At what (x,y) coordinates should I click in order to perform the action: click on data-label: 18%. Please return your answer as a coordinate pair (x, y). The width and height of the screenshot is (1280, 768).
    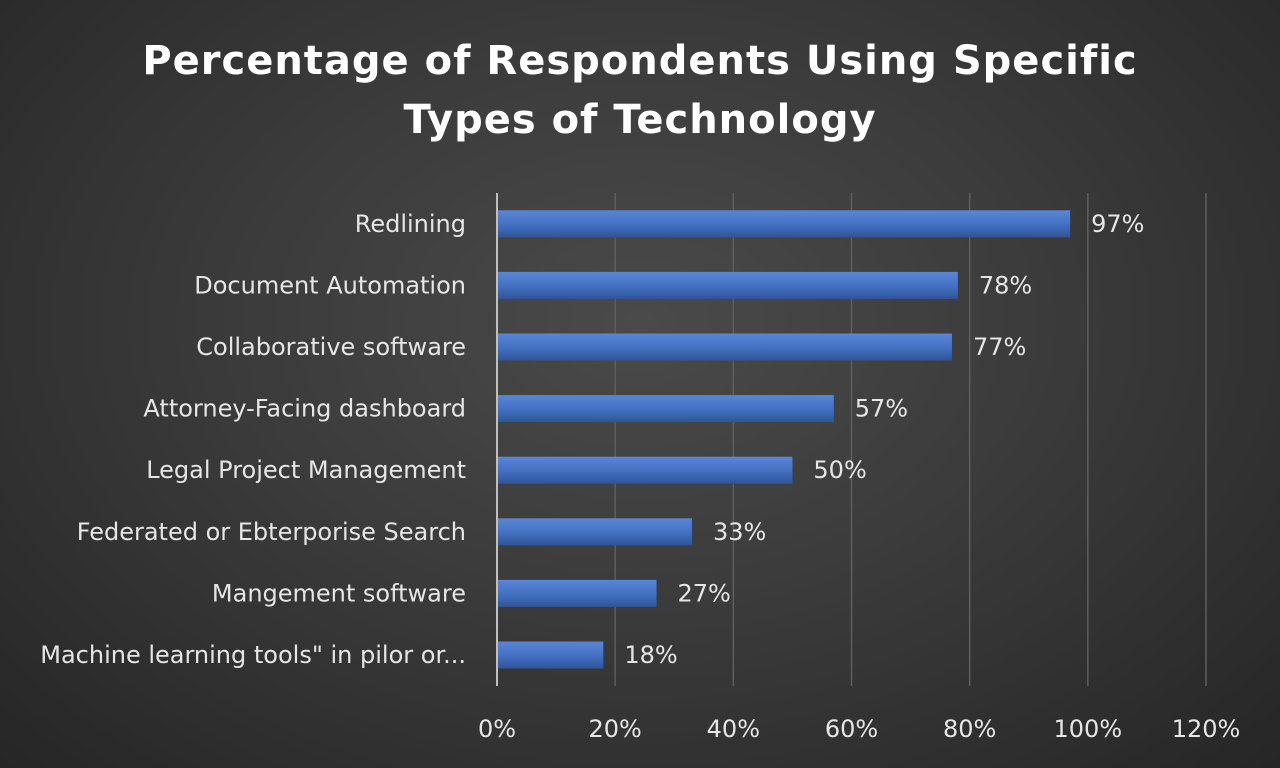
    Looking at the image, I should click on (650, 655).